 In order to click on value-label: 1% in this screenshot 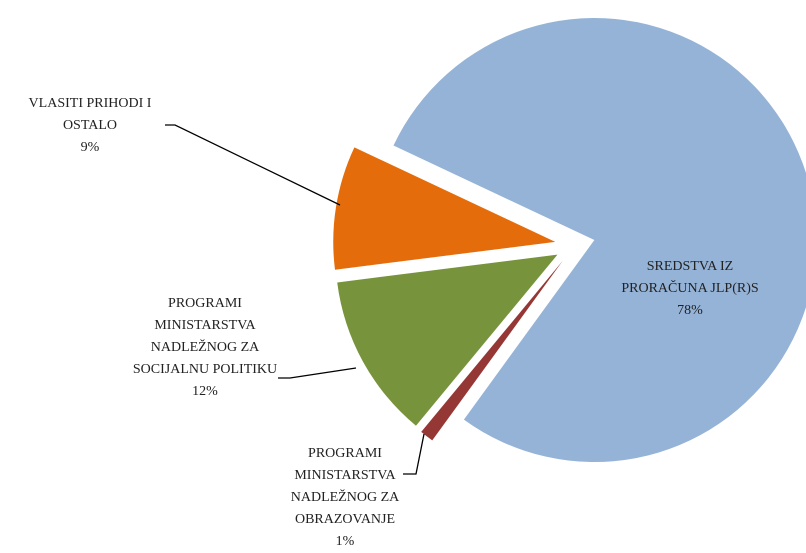, I will do `click(345, 541)`.